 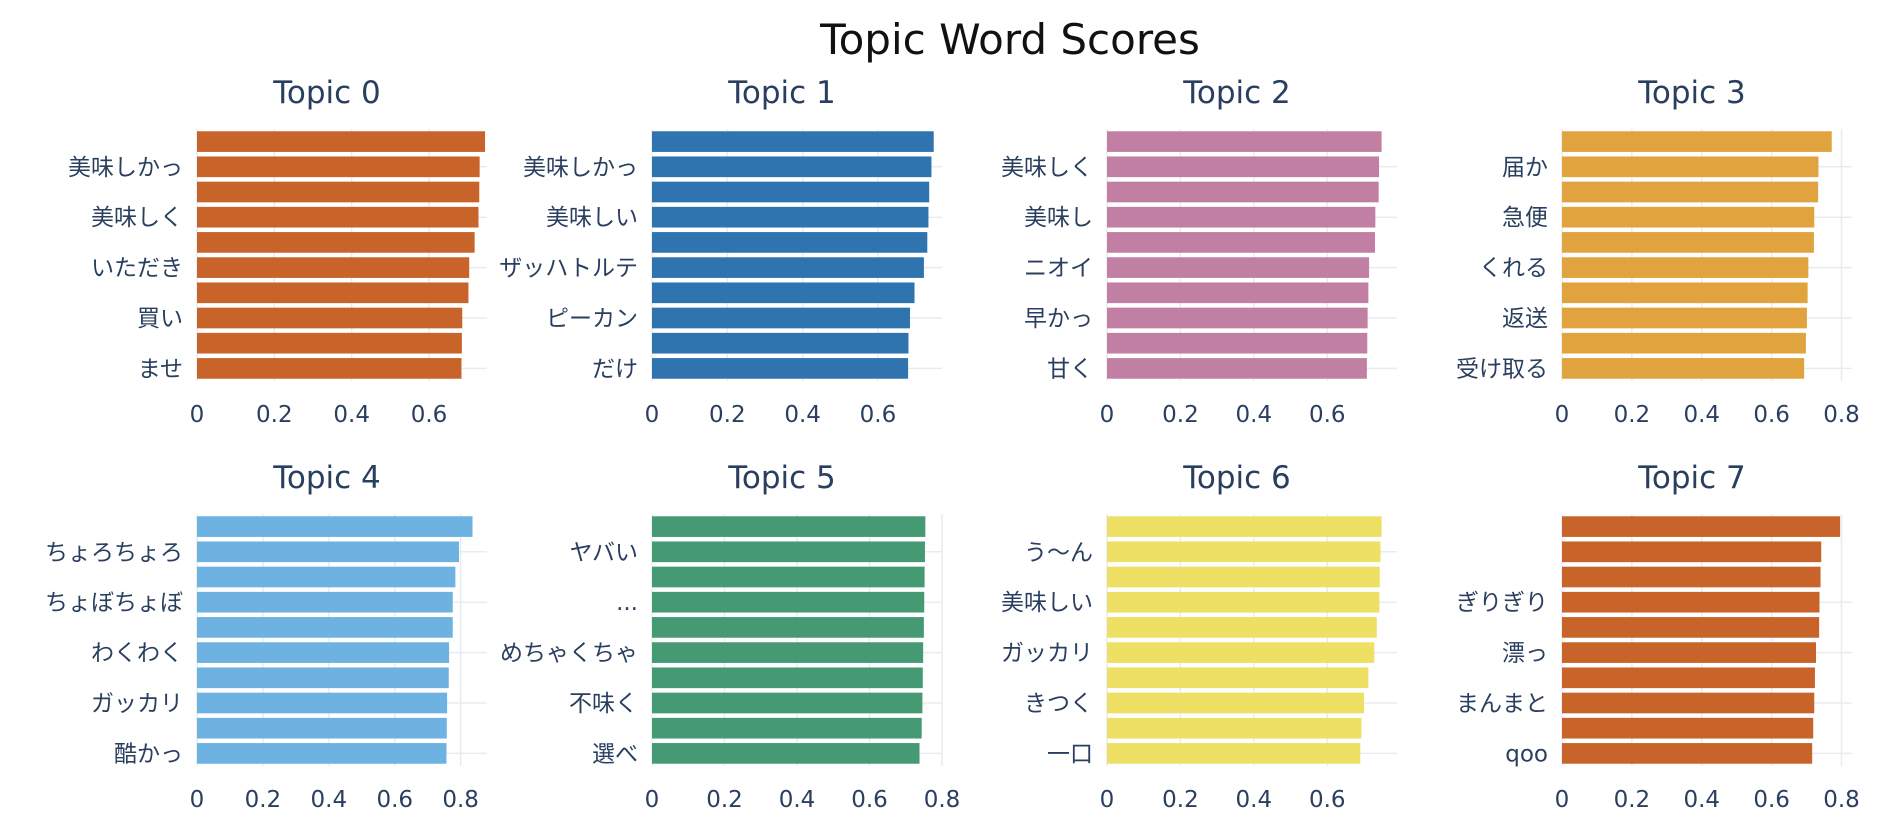 What do you see at coordinates (1525, 654) in the screenshot?
I see `category-label: 漂っ` at bounding box center [1525, 654].